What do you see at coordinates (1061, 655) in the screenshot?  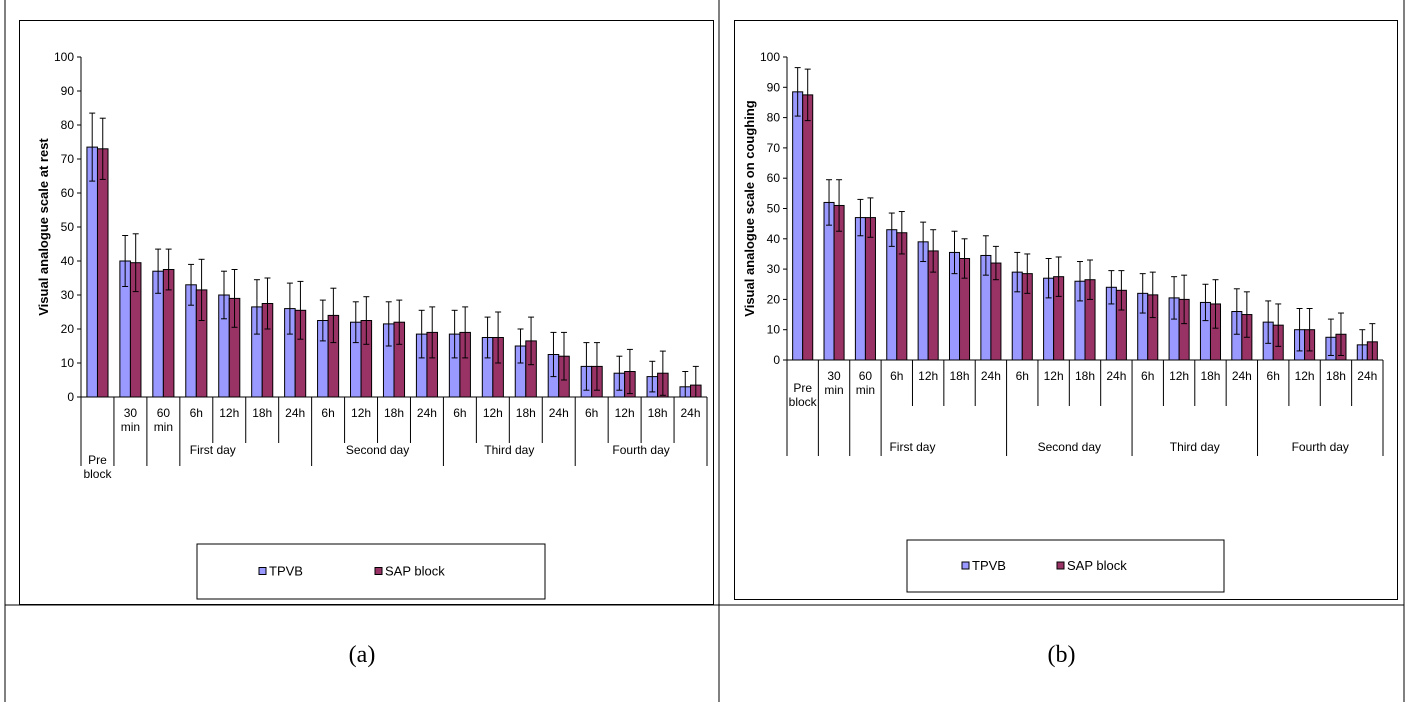 I see `caption-b: (b)` at bounding box center [1061, 655].